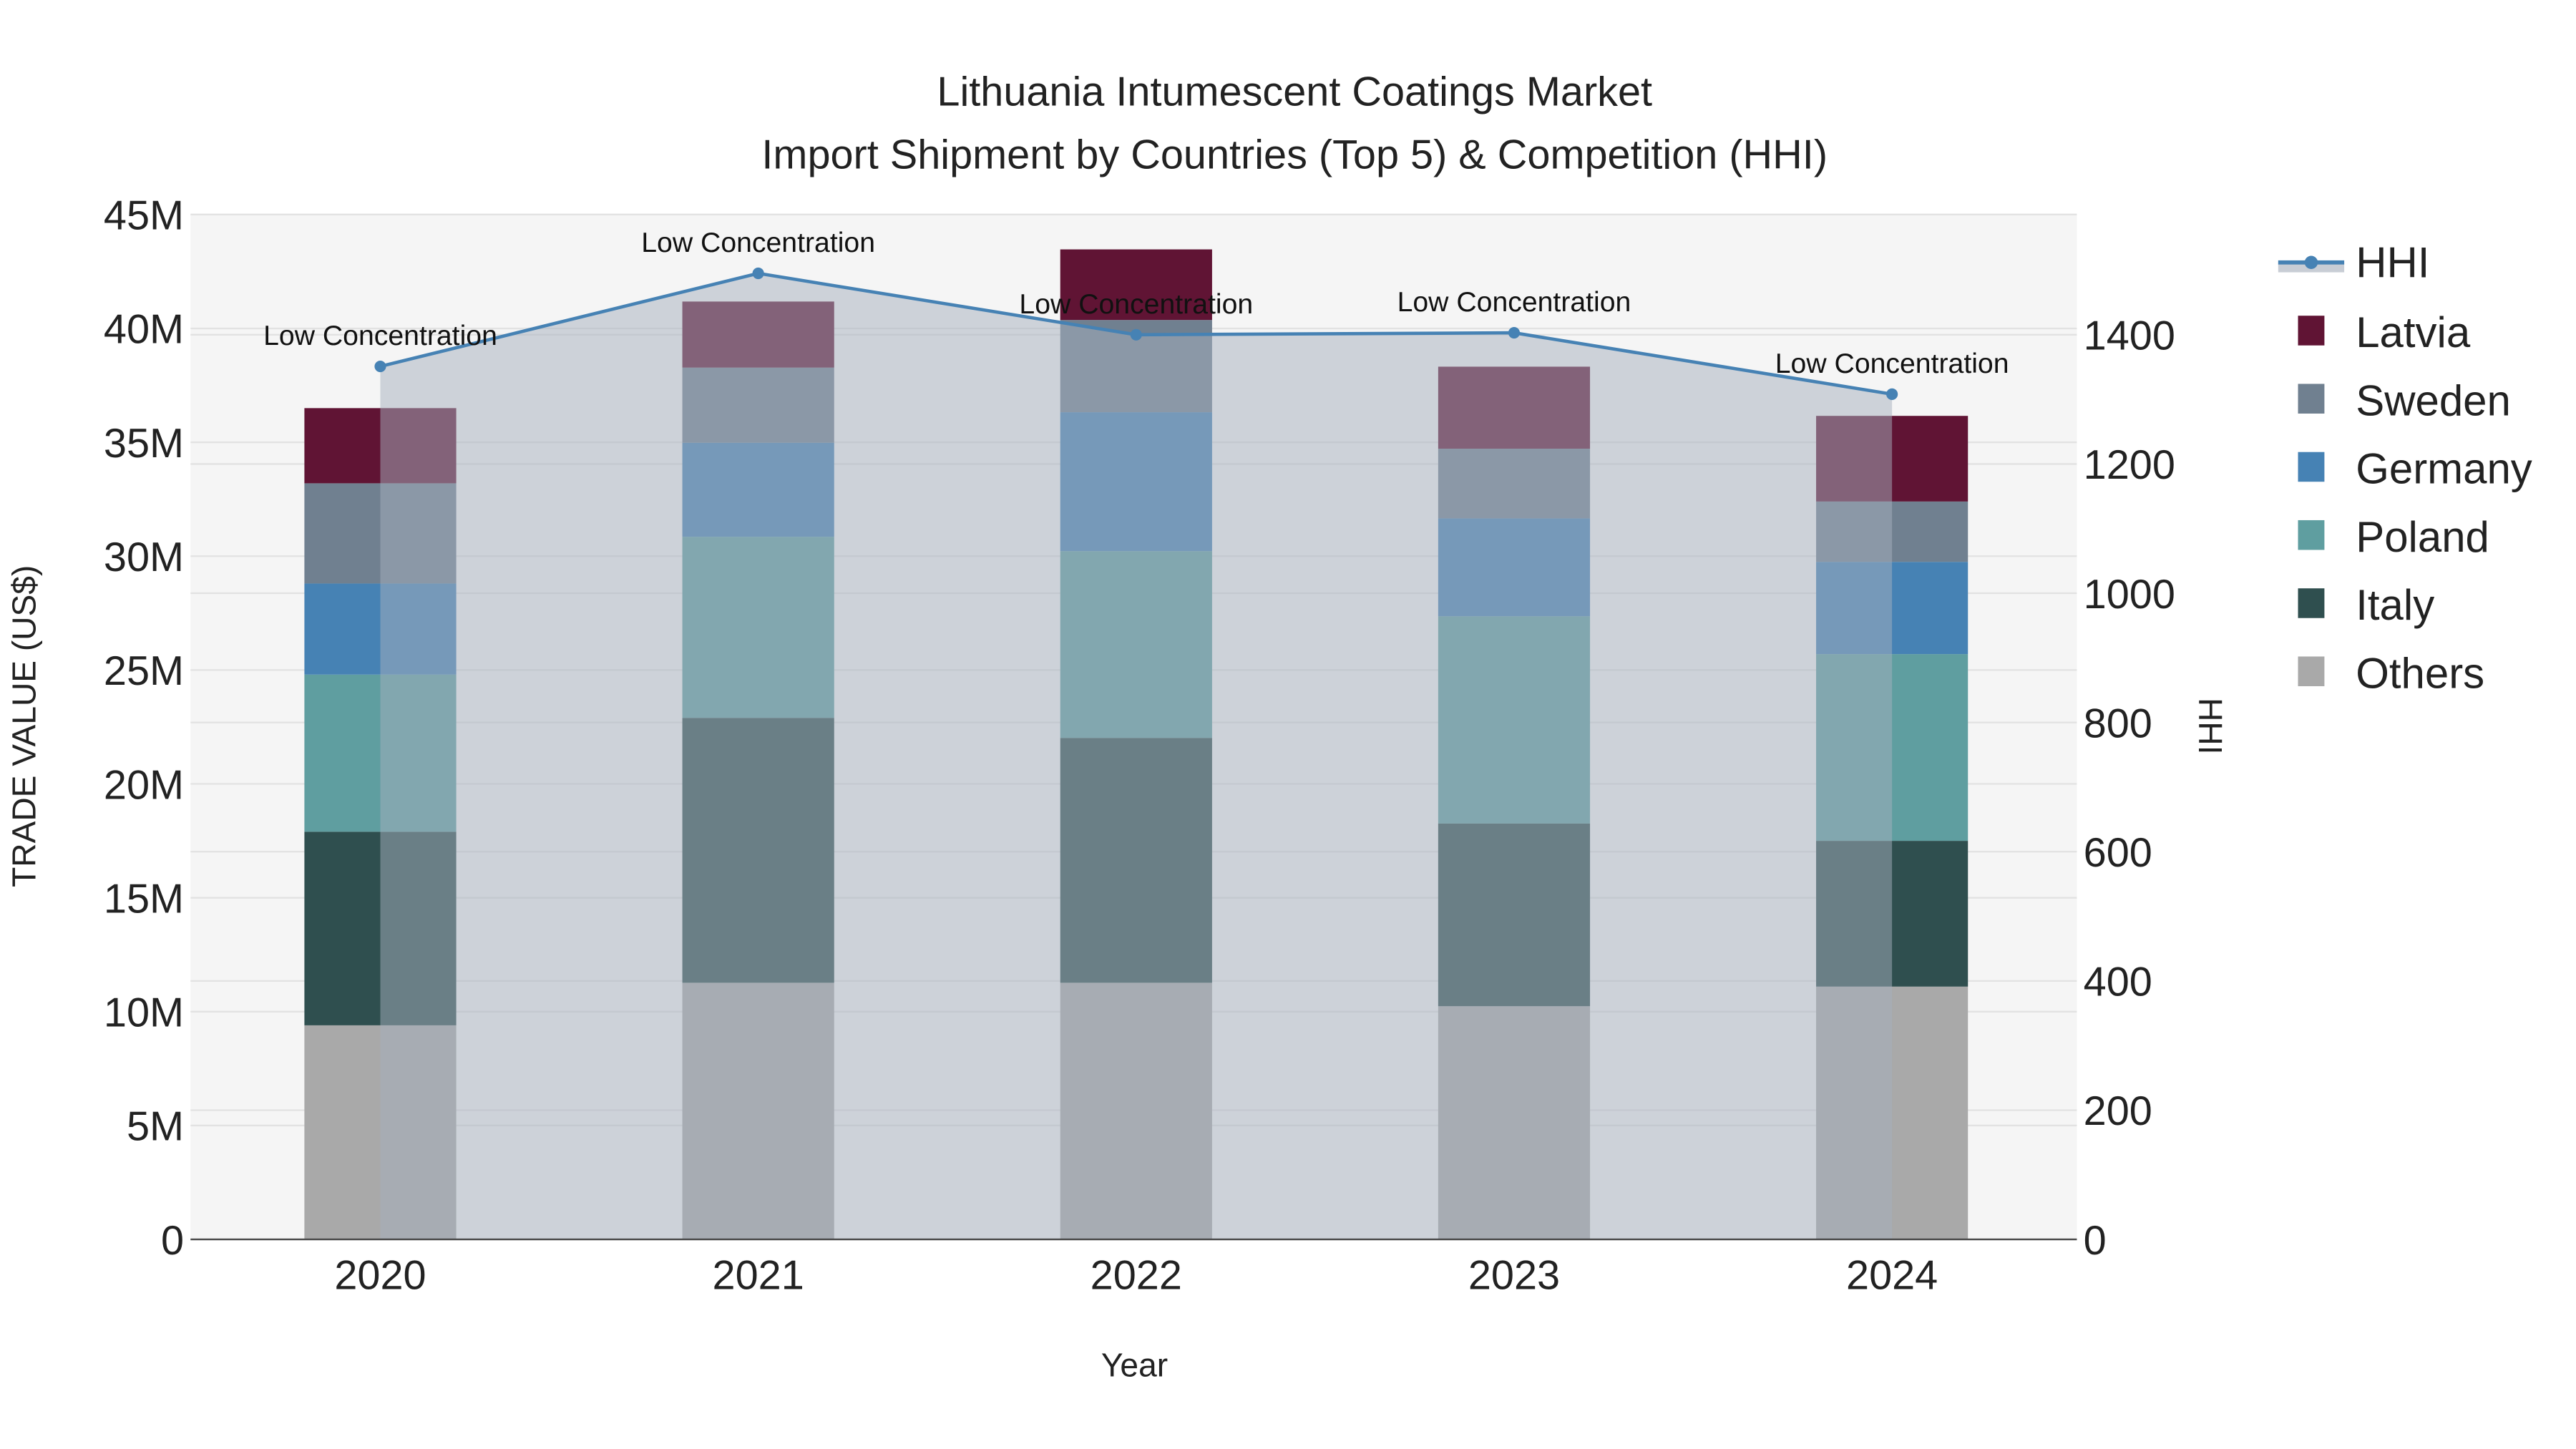 This screenshot has width=2576, height=1449. I want to click on y-tick-label: 15M, so click(144, 899).